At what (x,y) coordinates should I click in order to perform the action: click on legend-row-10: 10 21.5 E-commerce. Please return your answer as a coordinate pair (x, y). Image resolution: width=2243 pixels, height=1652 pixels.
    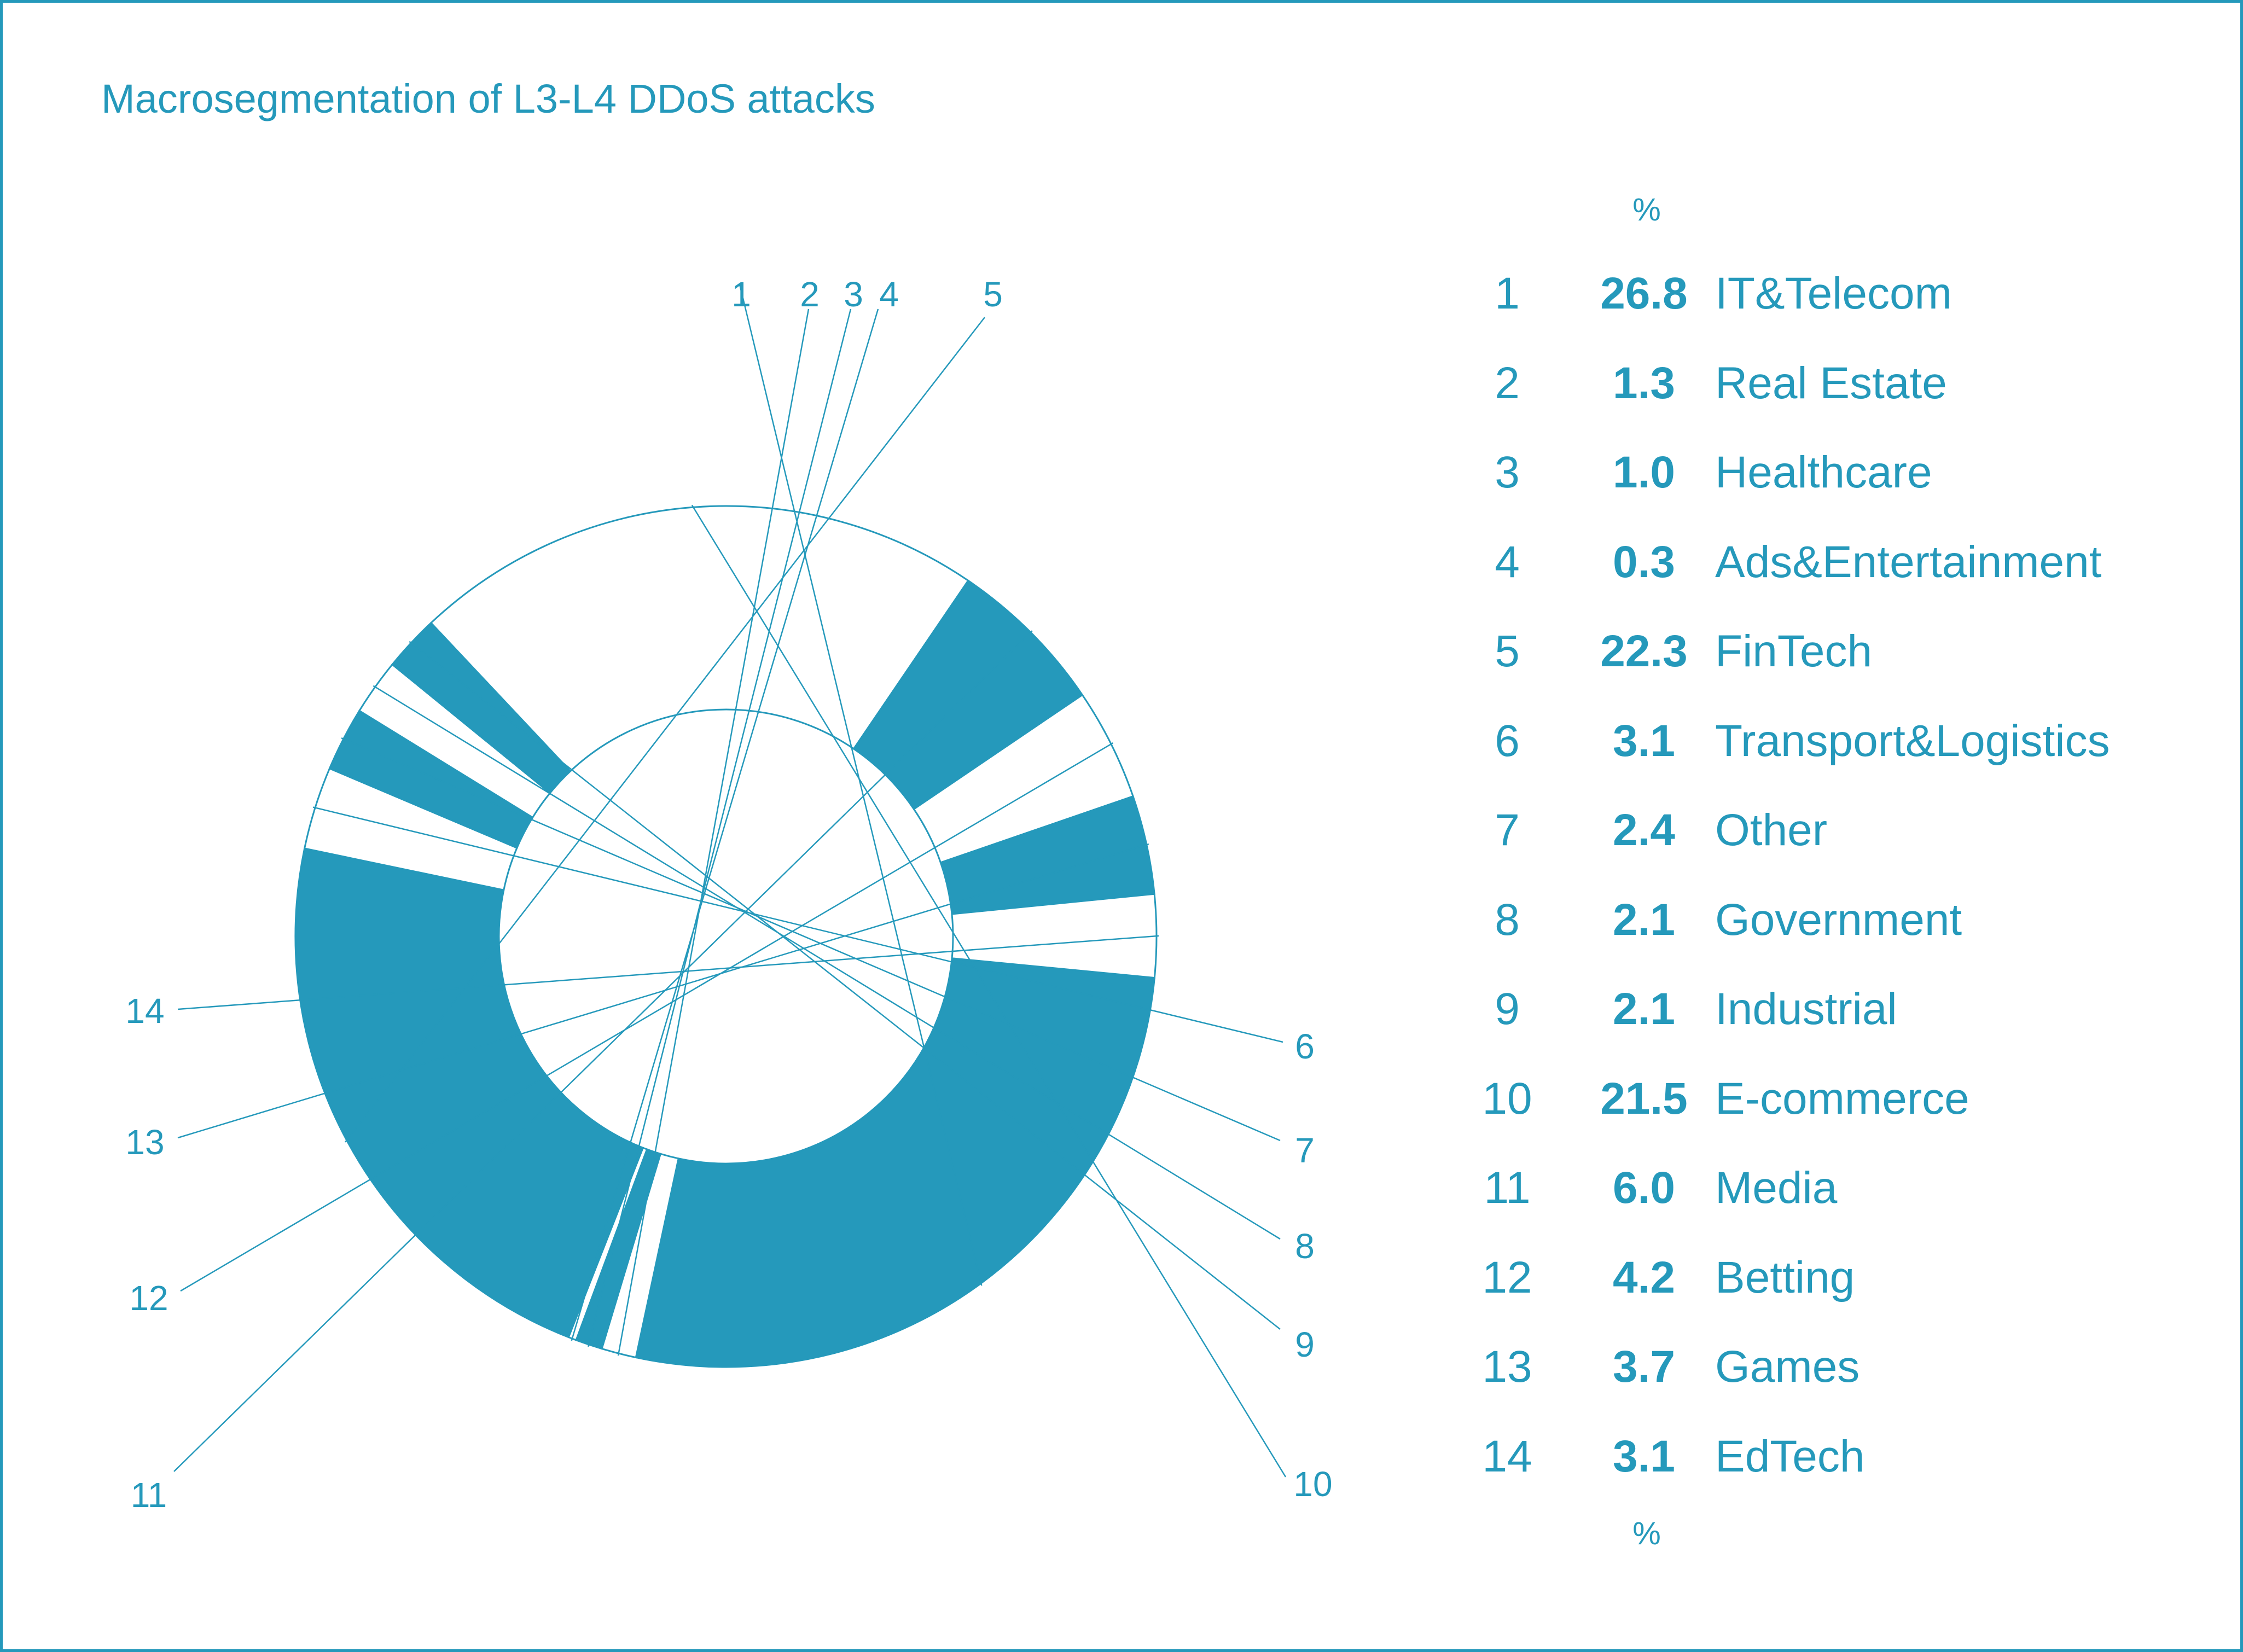
    Looking at the image, I should click on (1828, 1106).